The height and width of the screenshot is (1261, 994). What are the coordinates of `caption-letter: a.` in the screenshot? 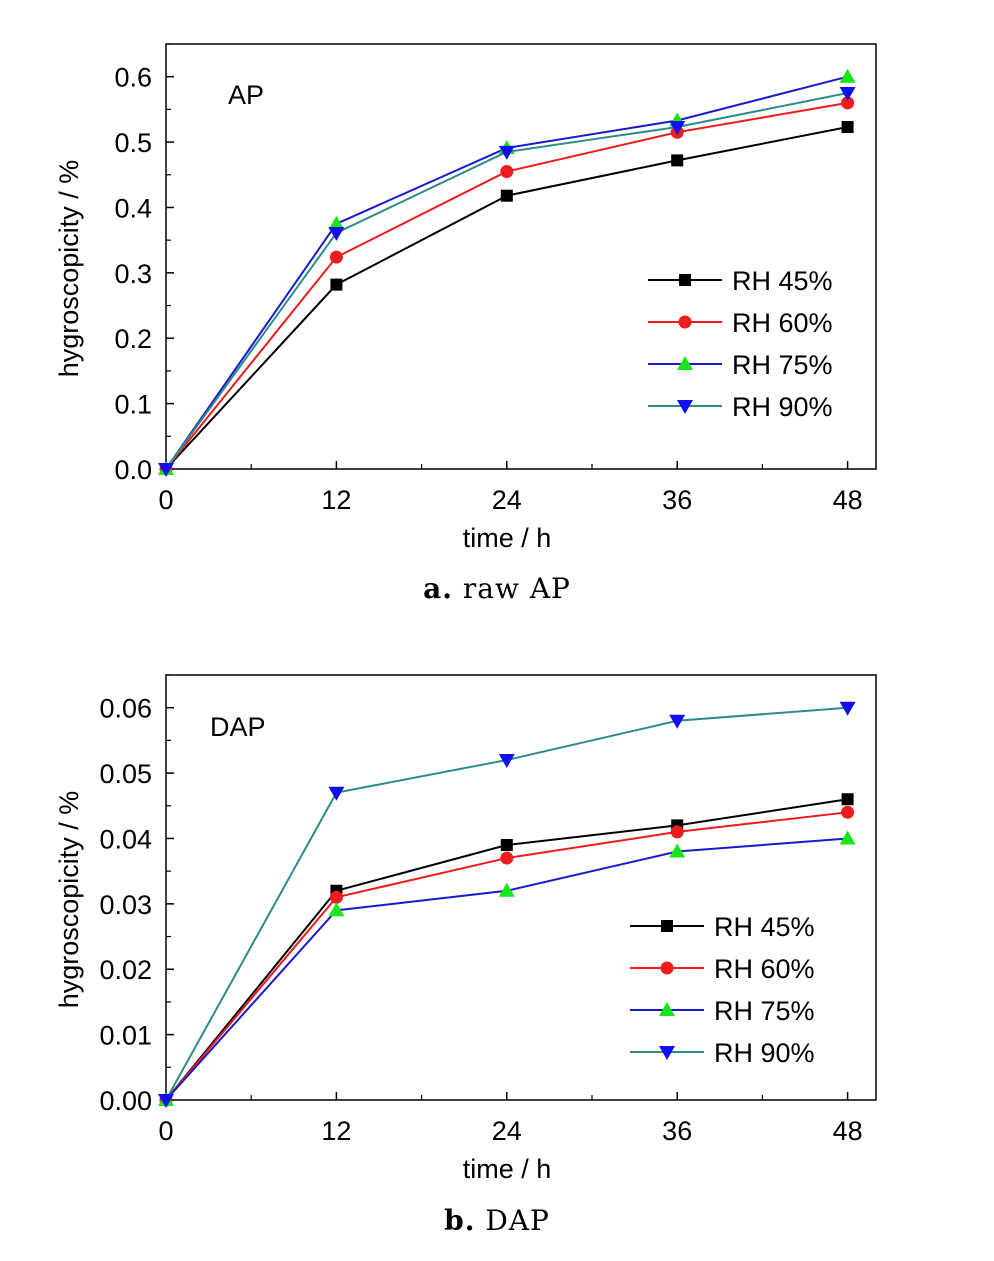 It's located at (438, 588).